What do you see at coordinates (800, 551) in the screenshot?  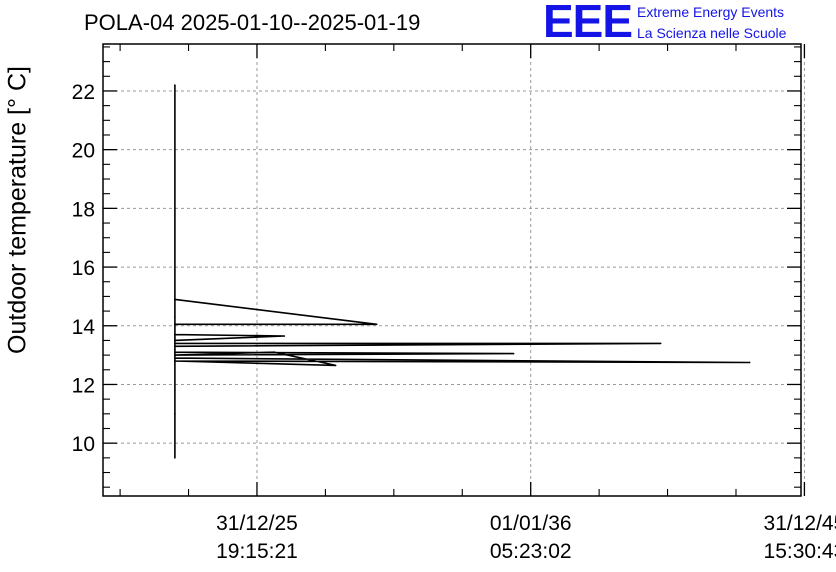 I see `x-tick-label-time: 15:30:43` at bounding box center [800, 551].